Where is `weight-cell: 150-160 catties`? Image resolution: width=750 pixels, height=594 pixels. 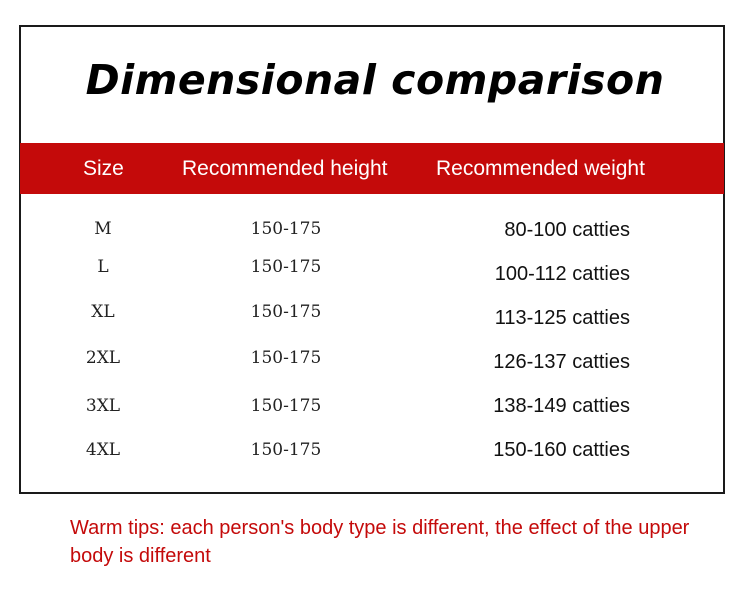 weight-cell: 150-160 catties is located at coordinates (561, 450).